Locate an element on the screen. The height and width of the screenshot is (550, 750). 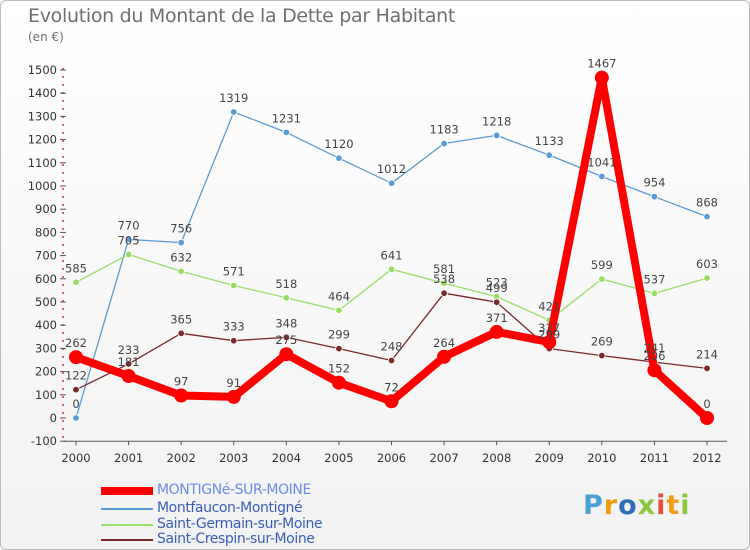
legend-swatch-saint-crespin is located at coordinates (127, 540).